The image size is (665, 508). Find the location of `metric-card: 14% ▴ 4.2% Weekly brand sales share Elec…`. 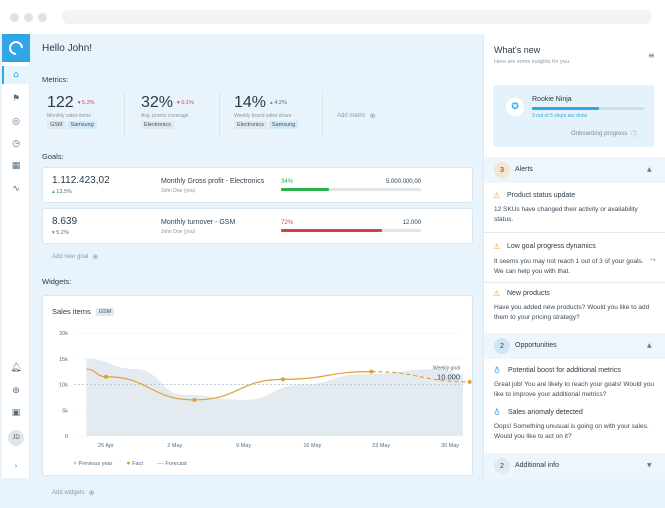

metric-card: 14% ▴ 4.2% Weekly brand sales share Elec… is located at coordinates (267, 111).